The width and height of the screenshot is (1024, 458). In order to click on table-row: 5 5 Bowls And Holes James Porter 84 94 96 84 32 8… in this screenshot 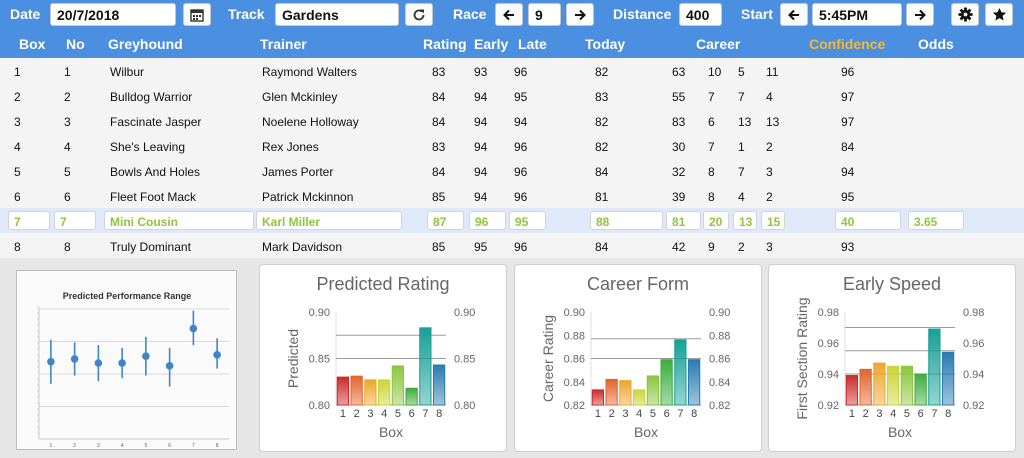, I will do `click(512, 170)`.